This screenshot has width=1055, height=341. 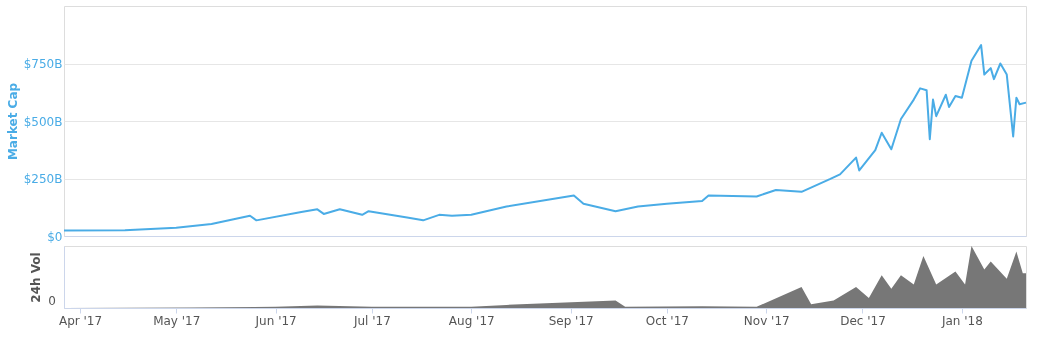 What do you see at coordinates (43, 64) in the screenshot?
I see `y-tick-label: $750B` at bounding box center [43, 64].